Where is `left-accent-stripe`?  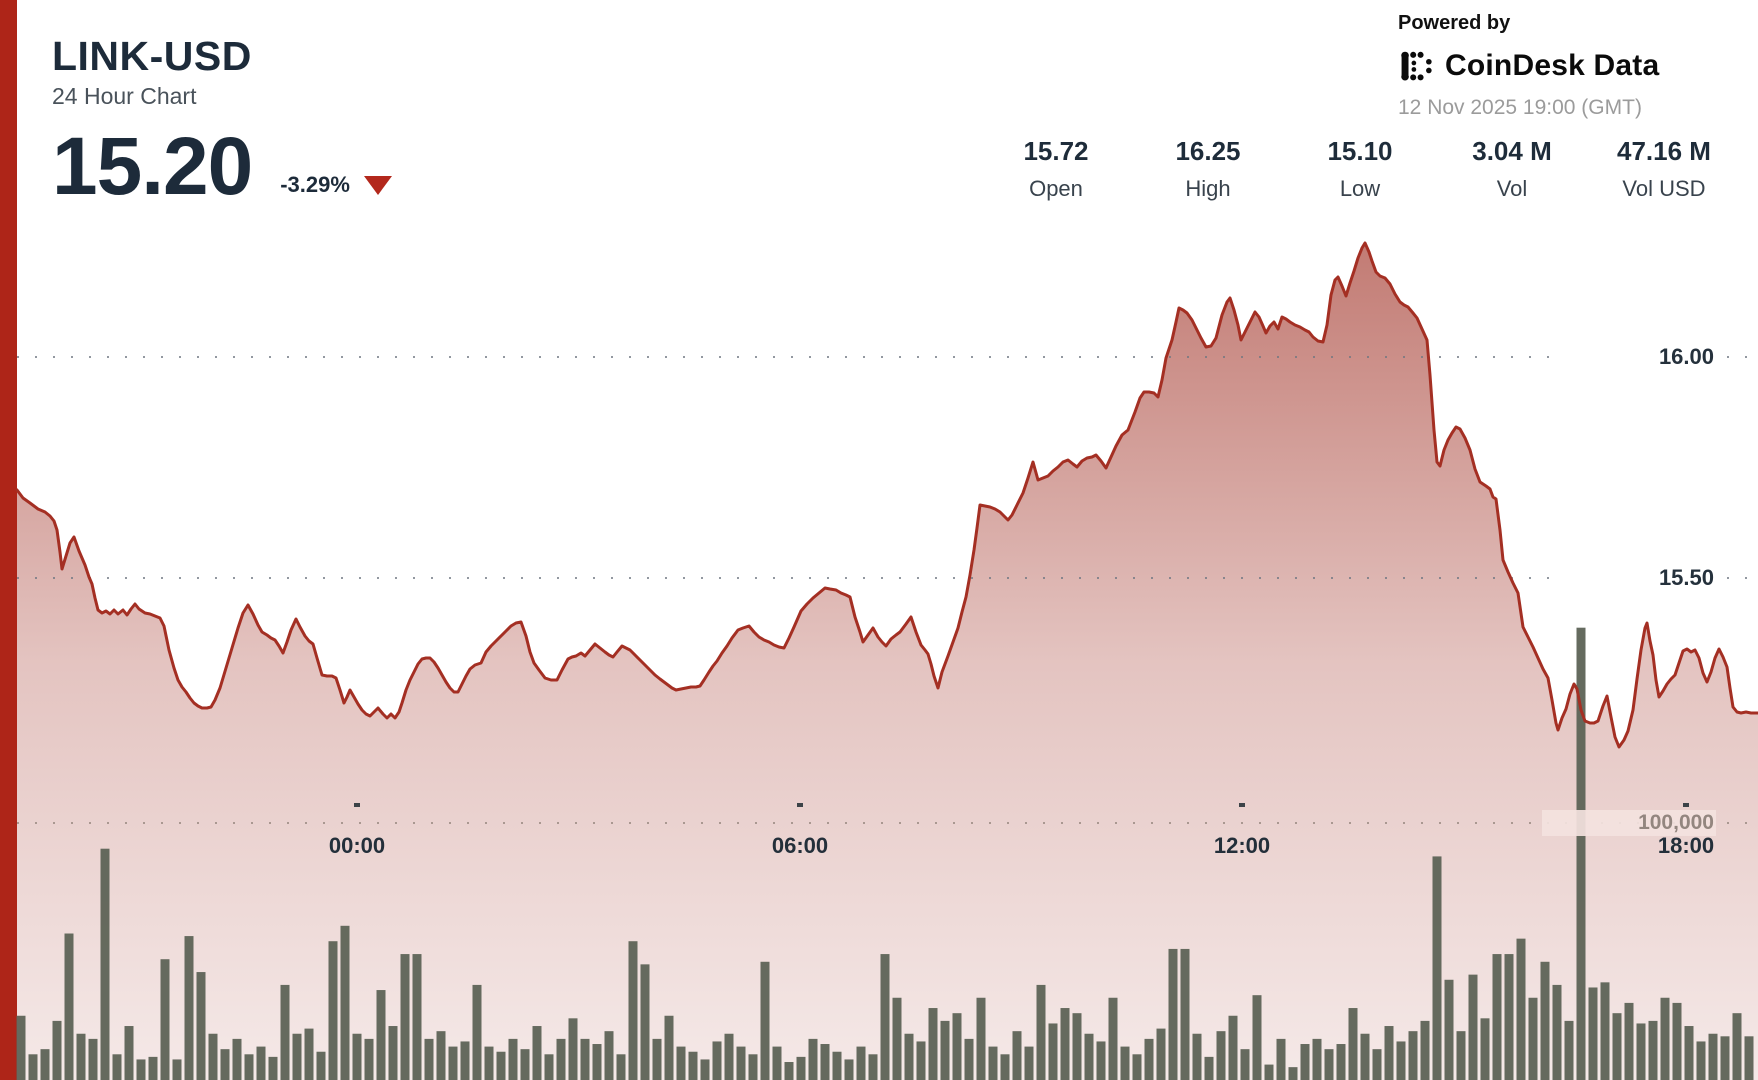
left-accent-stripe is located at coordinates (8, 540).